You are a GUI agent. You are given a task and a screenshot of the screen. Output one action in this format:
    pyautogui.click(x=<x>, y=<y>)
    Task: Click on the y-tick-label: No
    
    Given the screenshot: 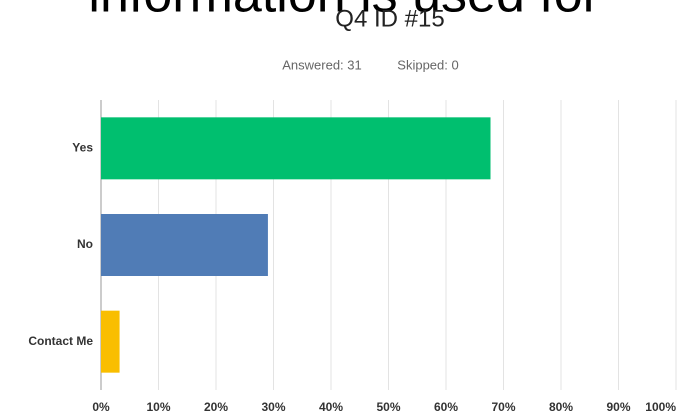 What is the action you would take?
    pyautogui.click(x=85, y=244)
    